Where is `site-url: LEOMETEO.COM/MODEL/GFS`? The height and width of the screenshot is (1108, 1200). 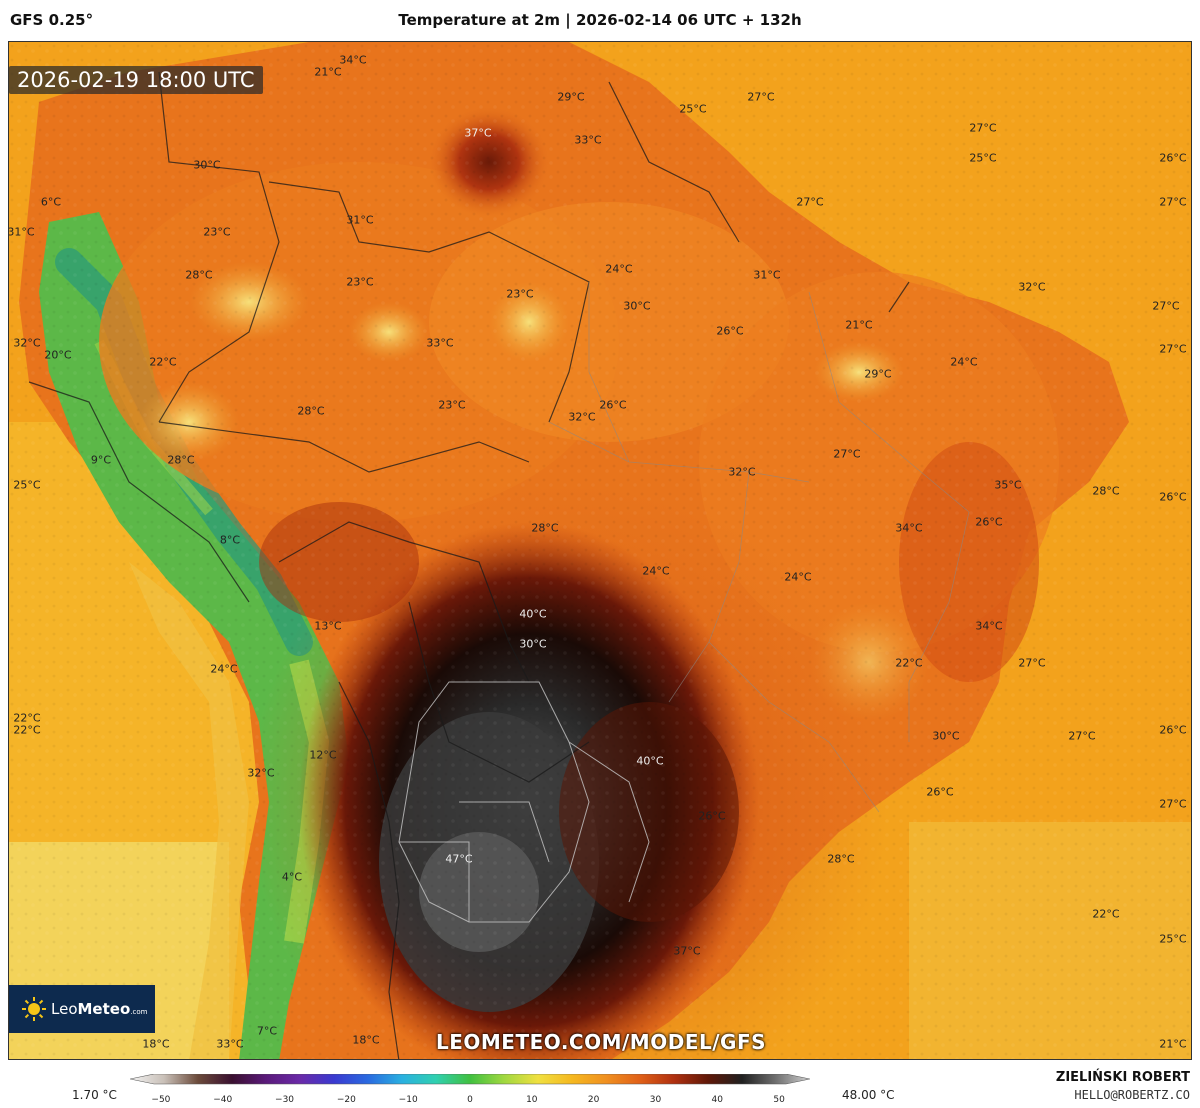 site-url: LEOMETEO.COM/MODEL/GFS is located at coordinates (601, 1042).